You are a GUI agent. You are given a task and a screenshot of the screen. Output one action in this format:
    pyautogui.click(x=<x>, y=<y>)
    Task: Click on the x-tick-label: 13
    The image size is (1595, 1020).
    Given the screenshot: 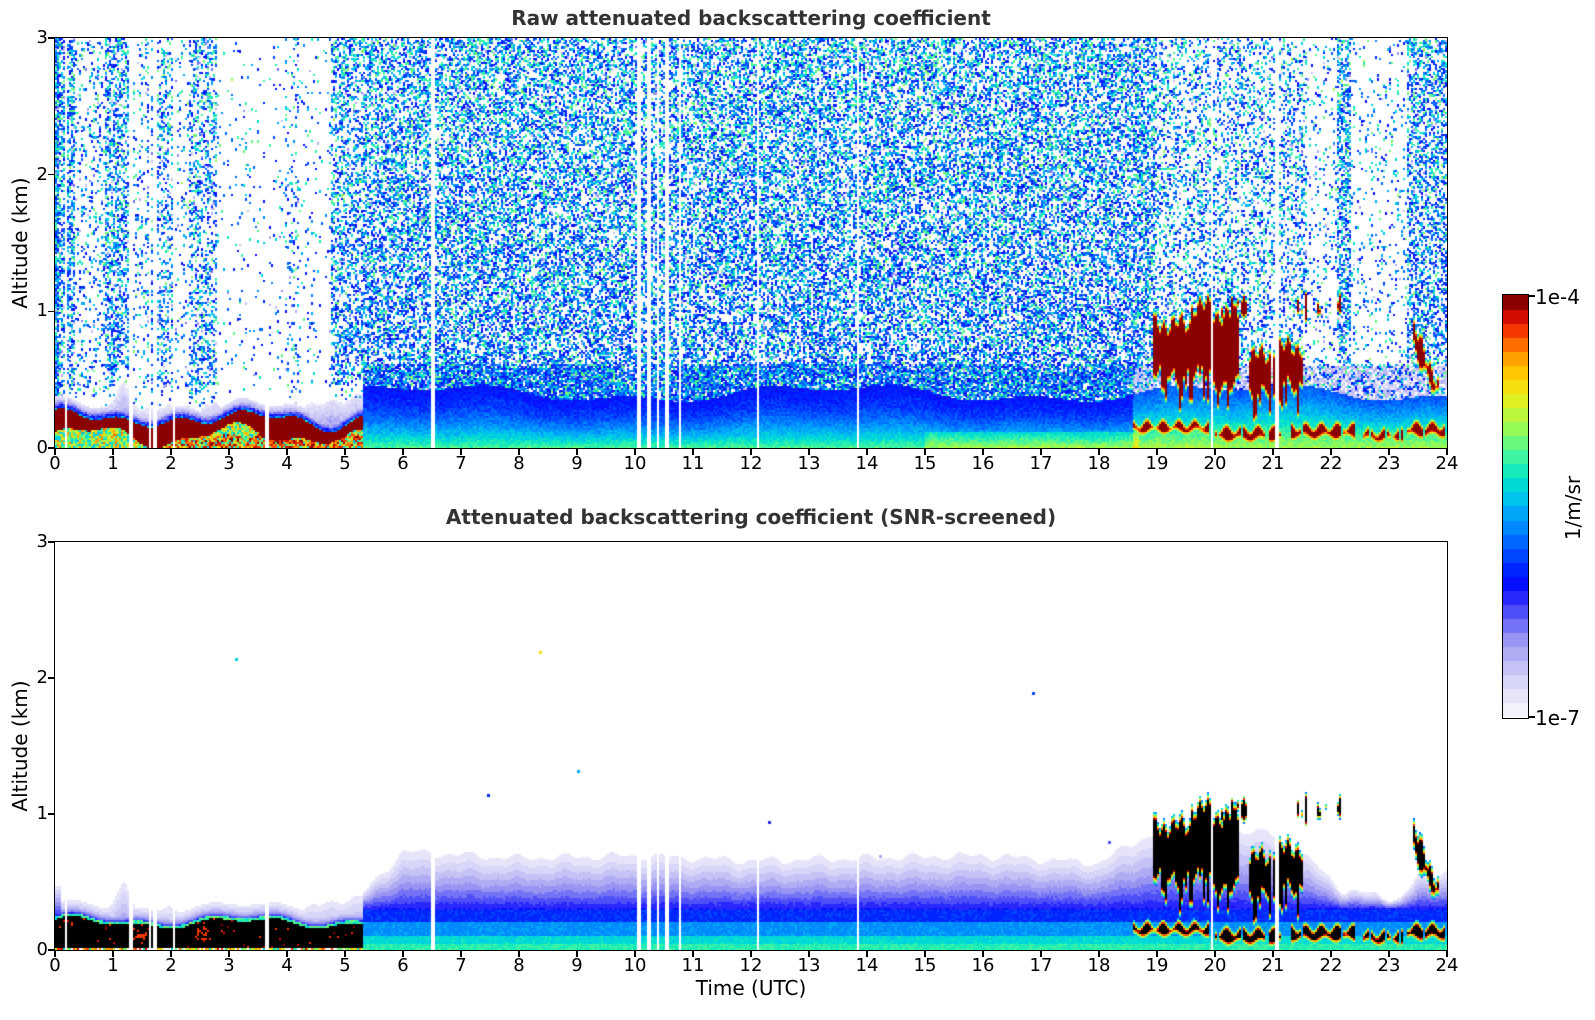 What is the action you would take?
    pyautogui.click(x=809, y=463)
    